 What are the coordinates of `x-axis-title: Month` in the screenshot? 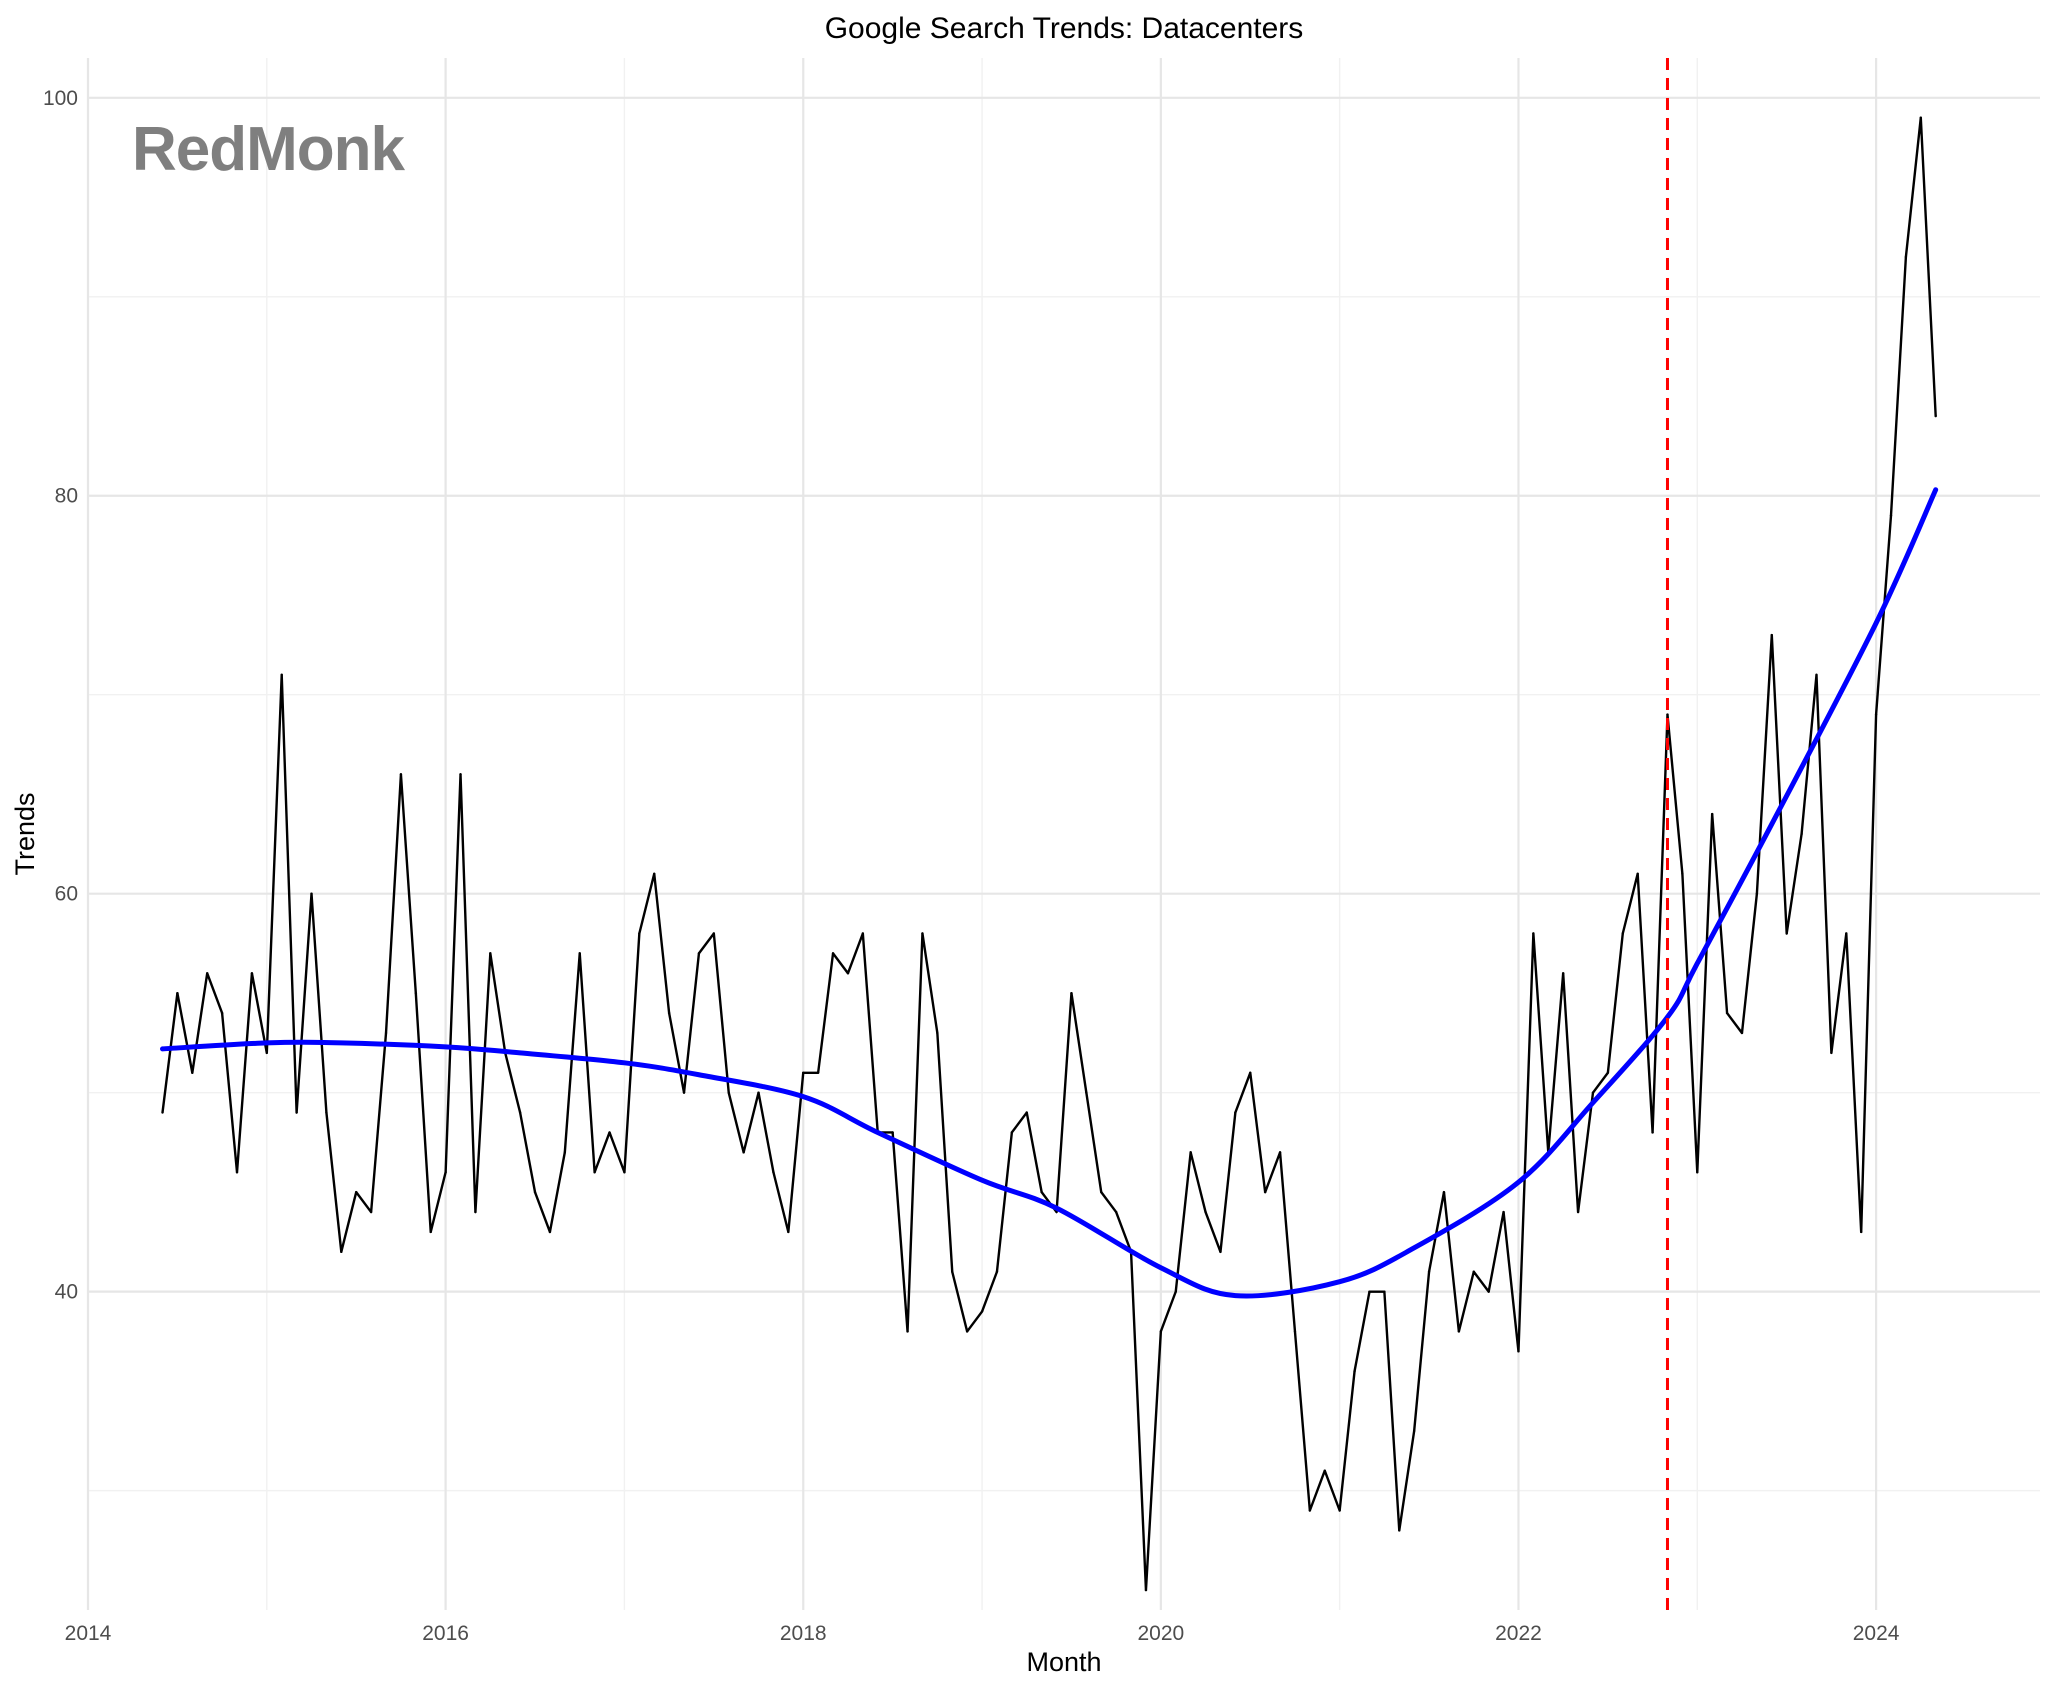 It's located at (1063, 1662).